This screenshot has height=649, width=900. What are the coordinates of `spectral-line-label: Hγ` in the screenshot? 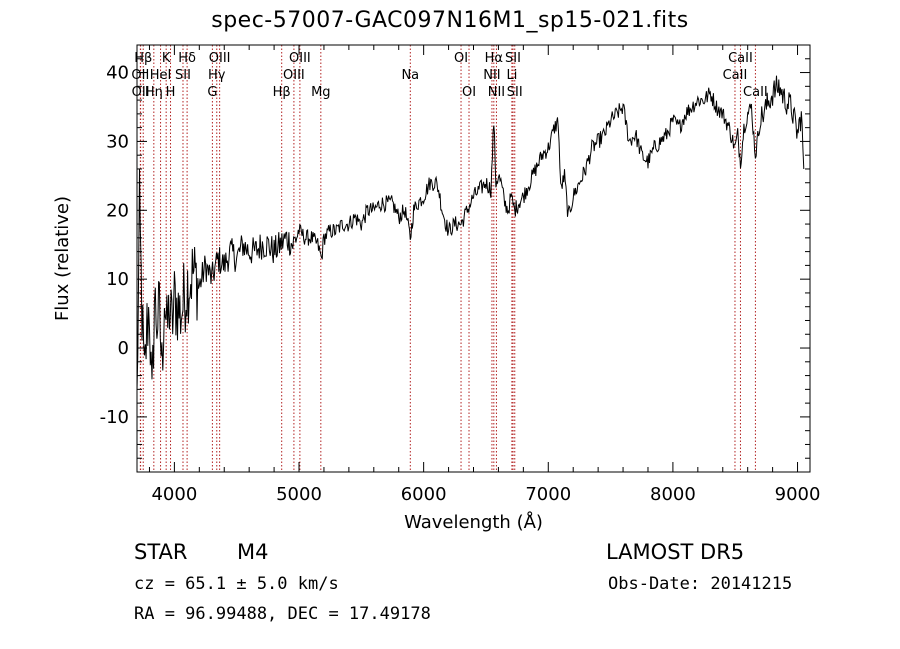 It's located at (217, 75).